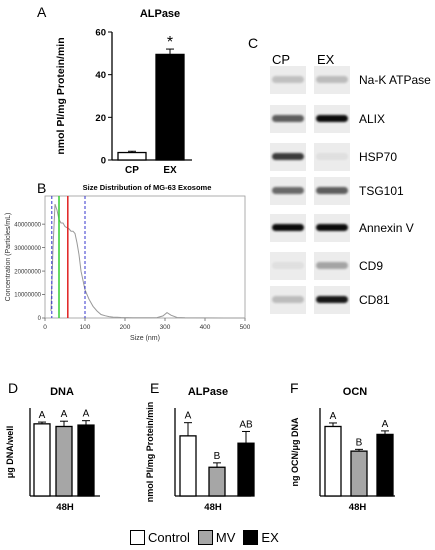 Image resolution: width=435 pixels, height=550 pixels. Describe the element at coordinates (42, 188) in the screenshot. I see `panel-label-b: B` at that location.